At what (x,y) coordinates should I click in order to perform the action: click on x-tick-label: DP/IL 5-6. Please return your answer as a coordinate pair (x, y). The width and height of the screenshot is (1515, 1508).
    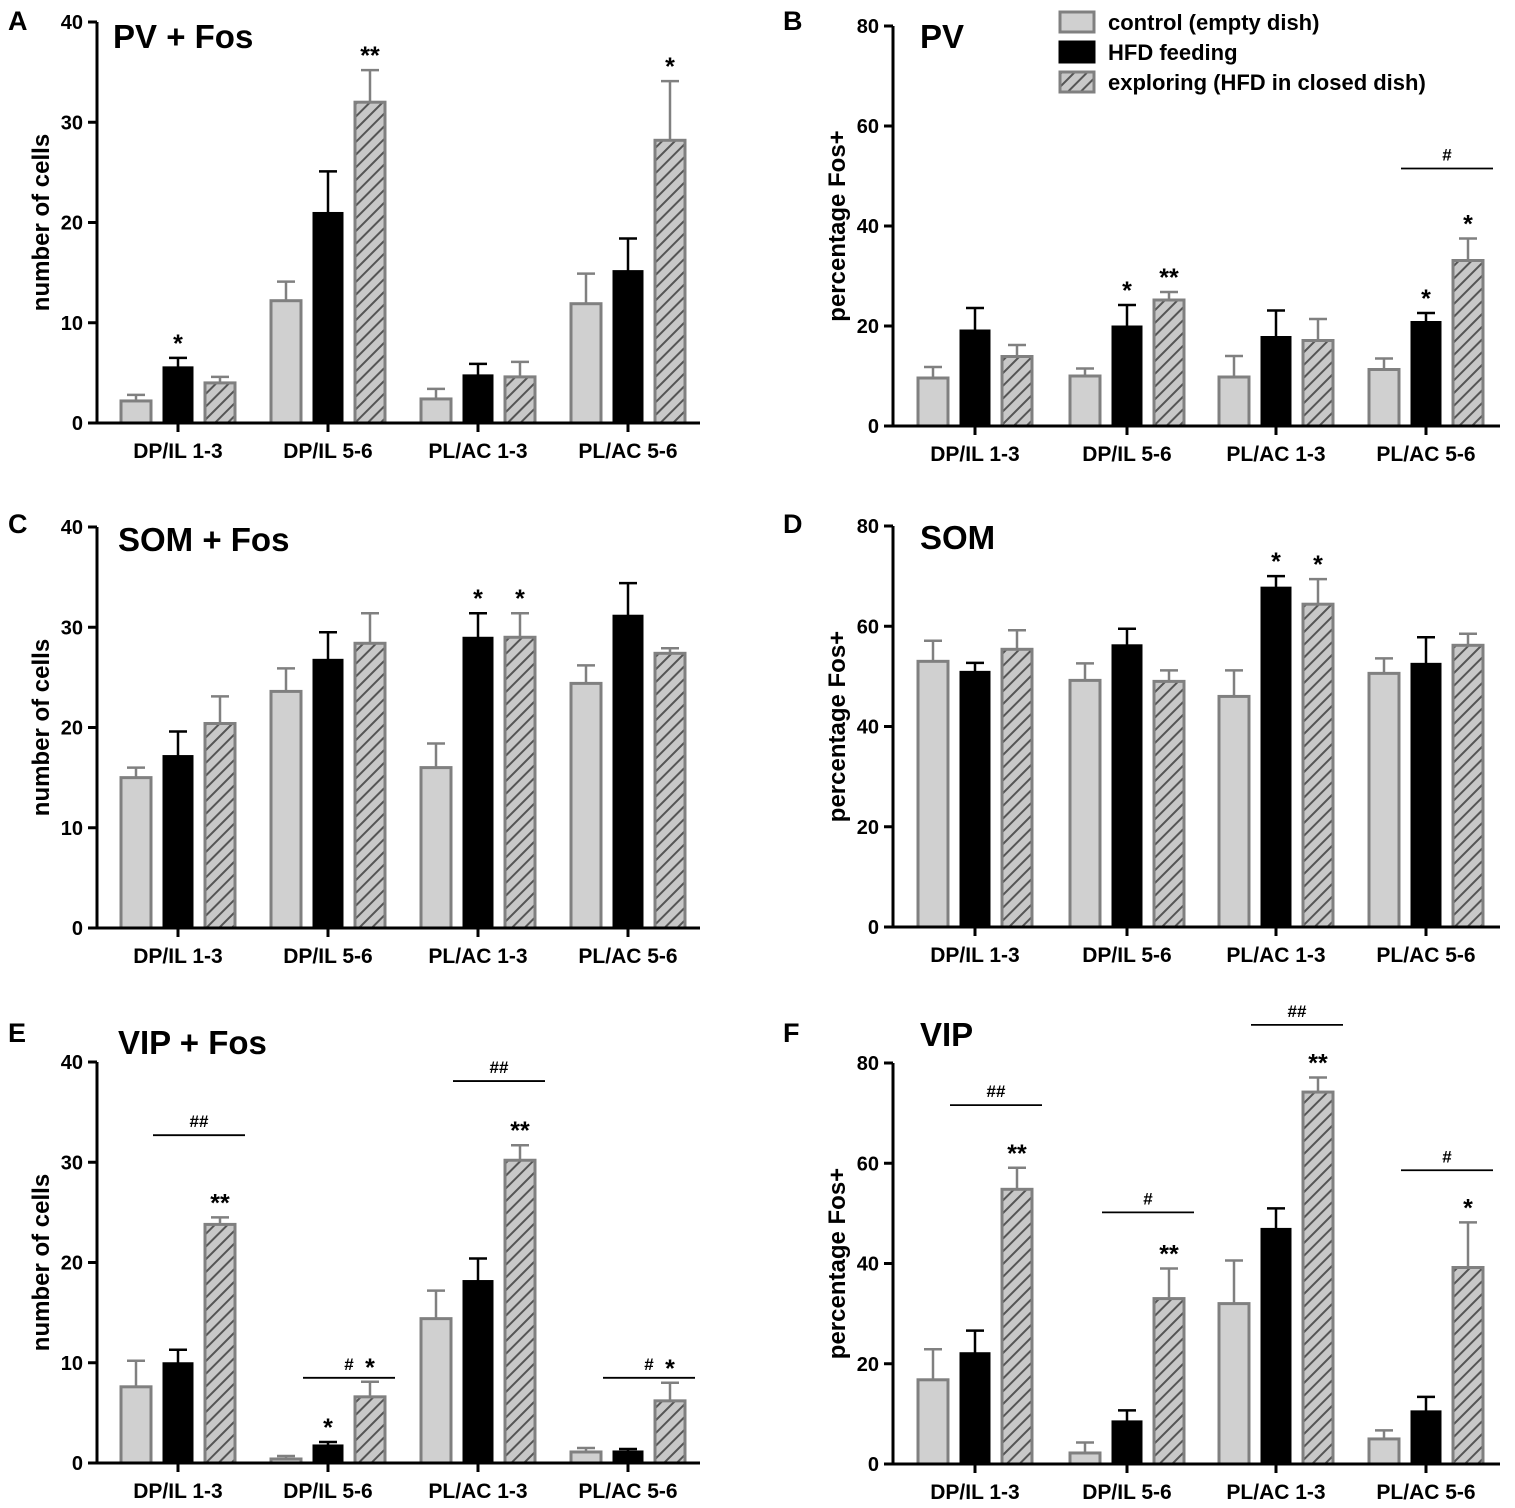
    Looking at the image, I should click on (327, 451).